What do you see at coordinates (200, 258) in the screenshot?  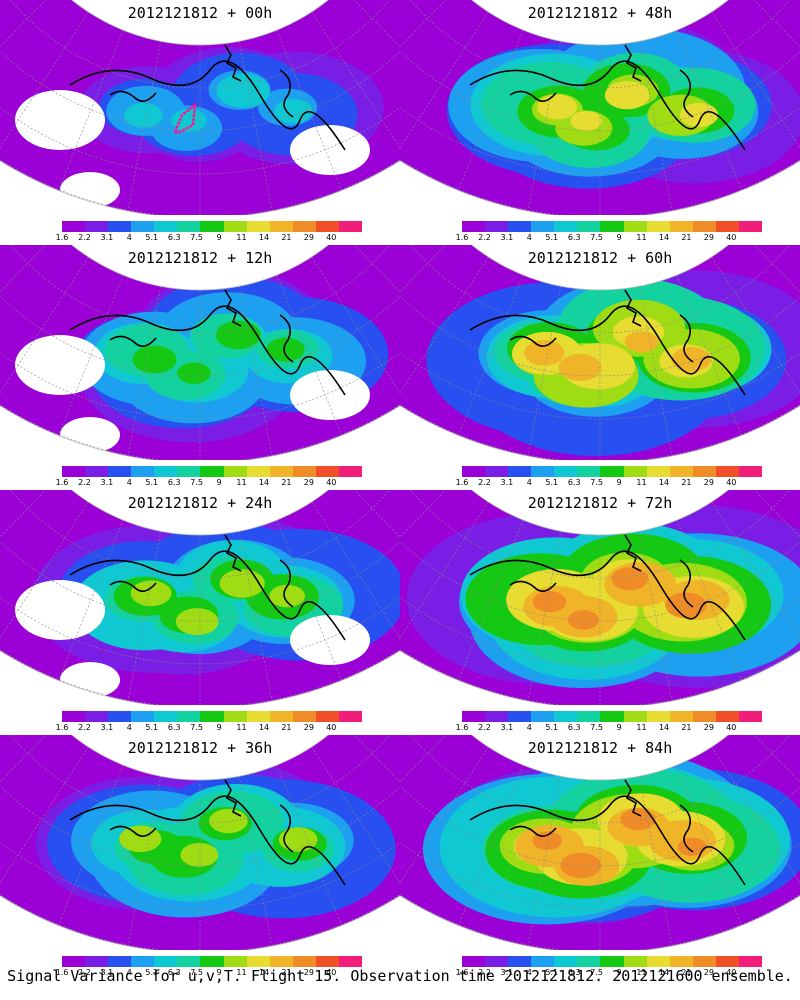 I see `panel-title: 2012121812 + 12h` at bounding box center [200, 258].